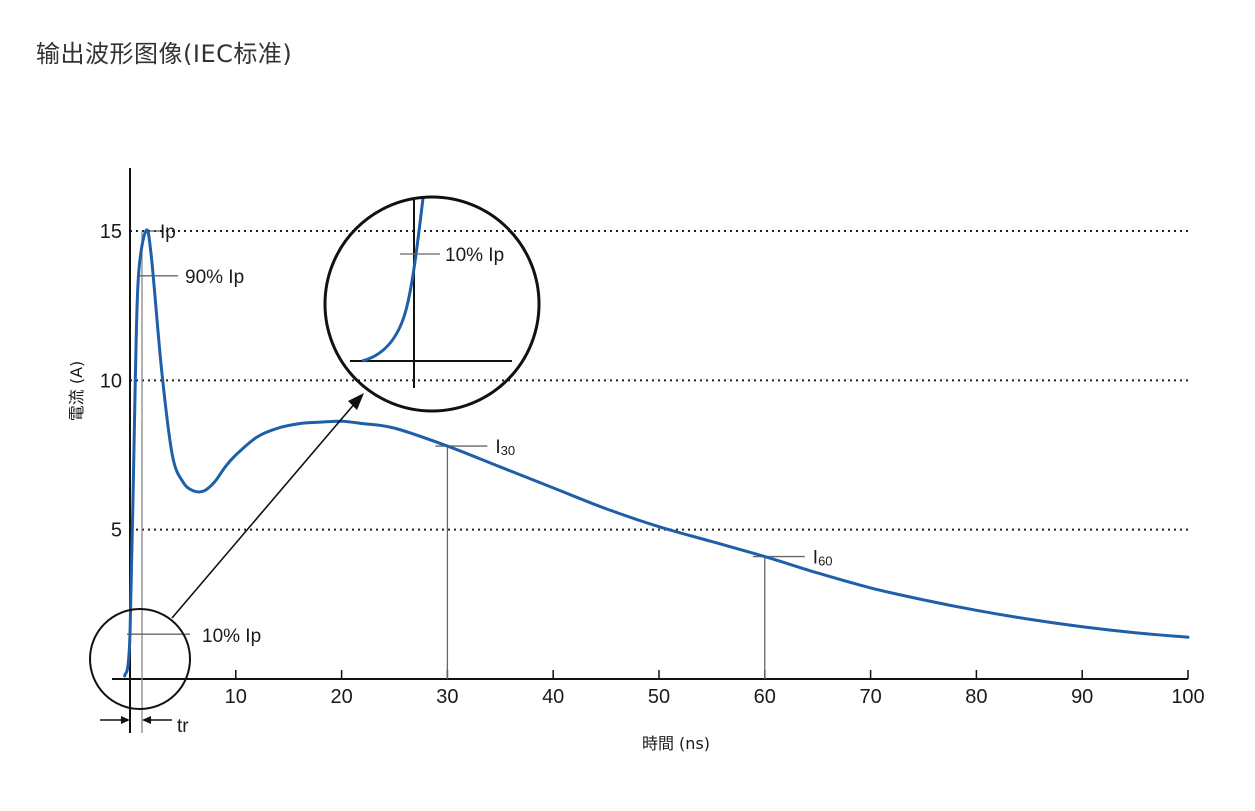 This screenshot has width=1255, height=811. What do you see at coordinates (164, 54) in the screenshot?
I see `page-title: 输出波形图像(IEC标准)` at bounding box center [164, 54].